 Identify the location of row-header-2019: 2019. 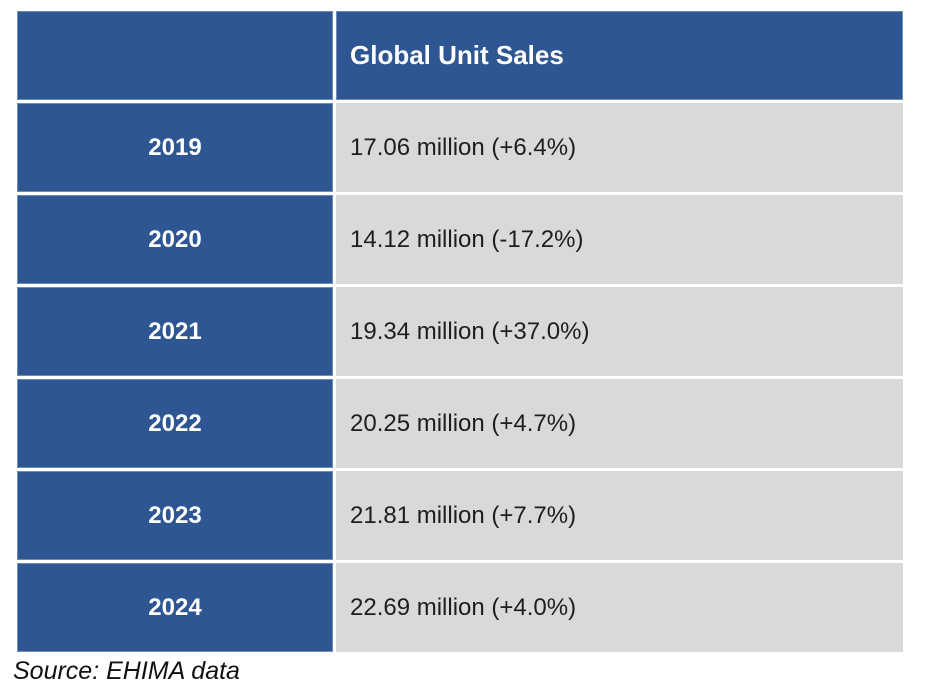
(175, 147).